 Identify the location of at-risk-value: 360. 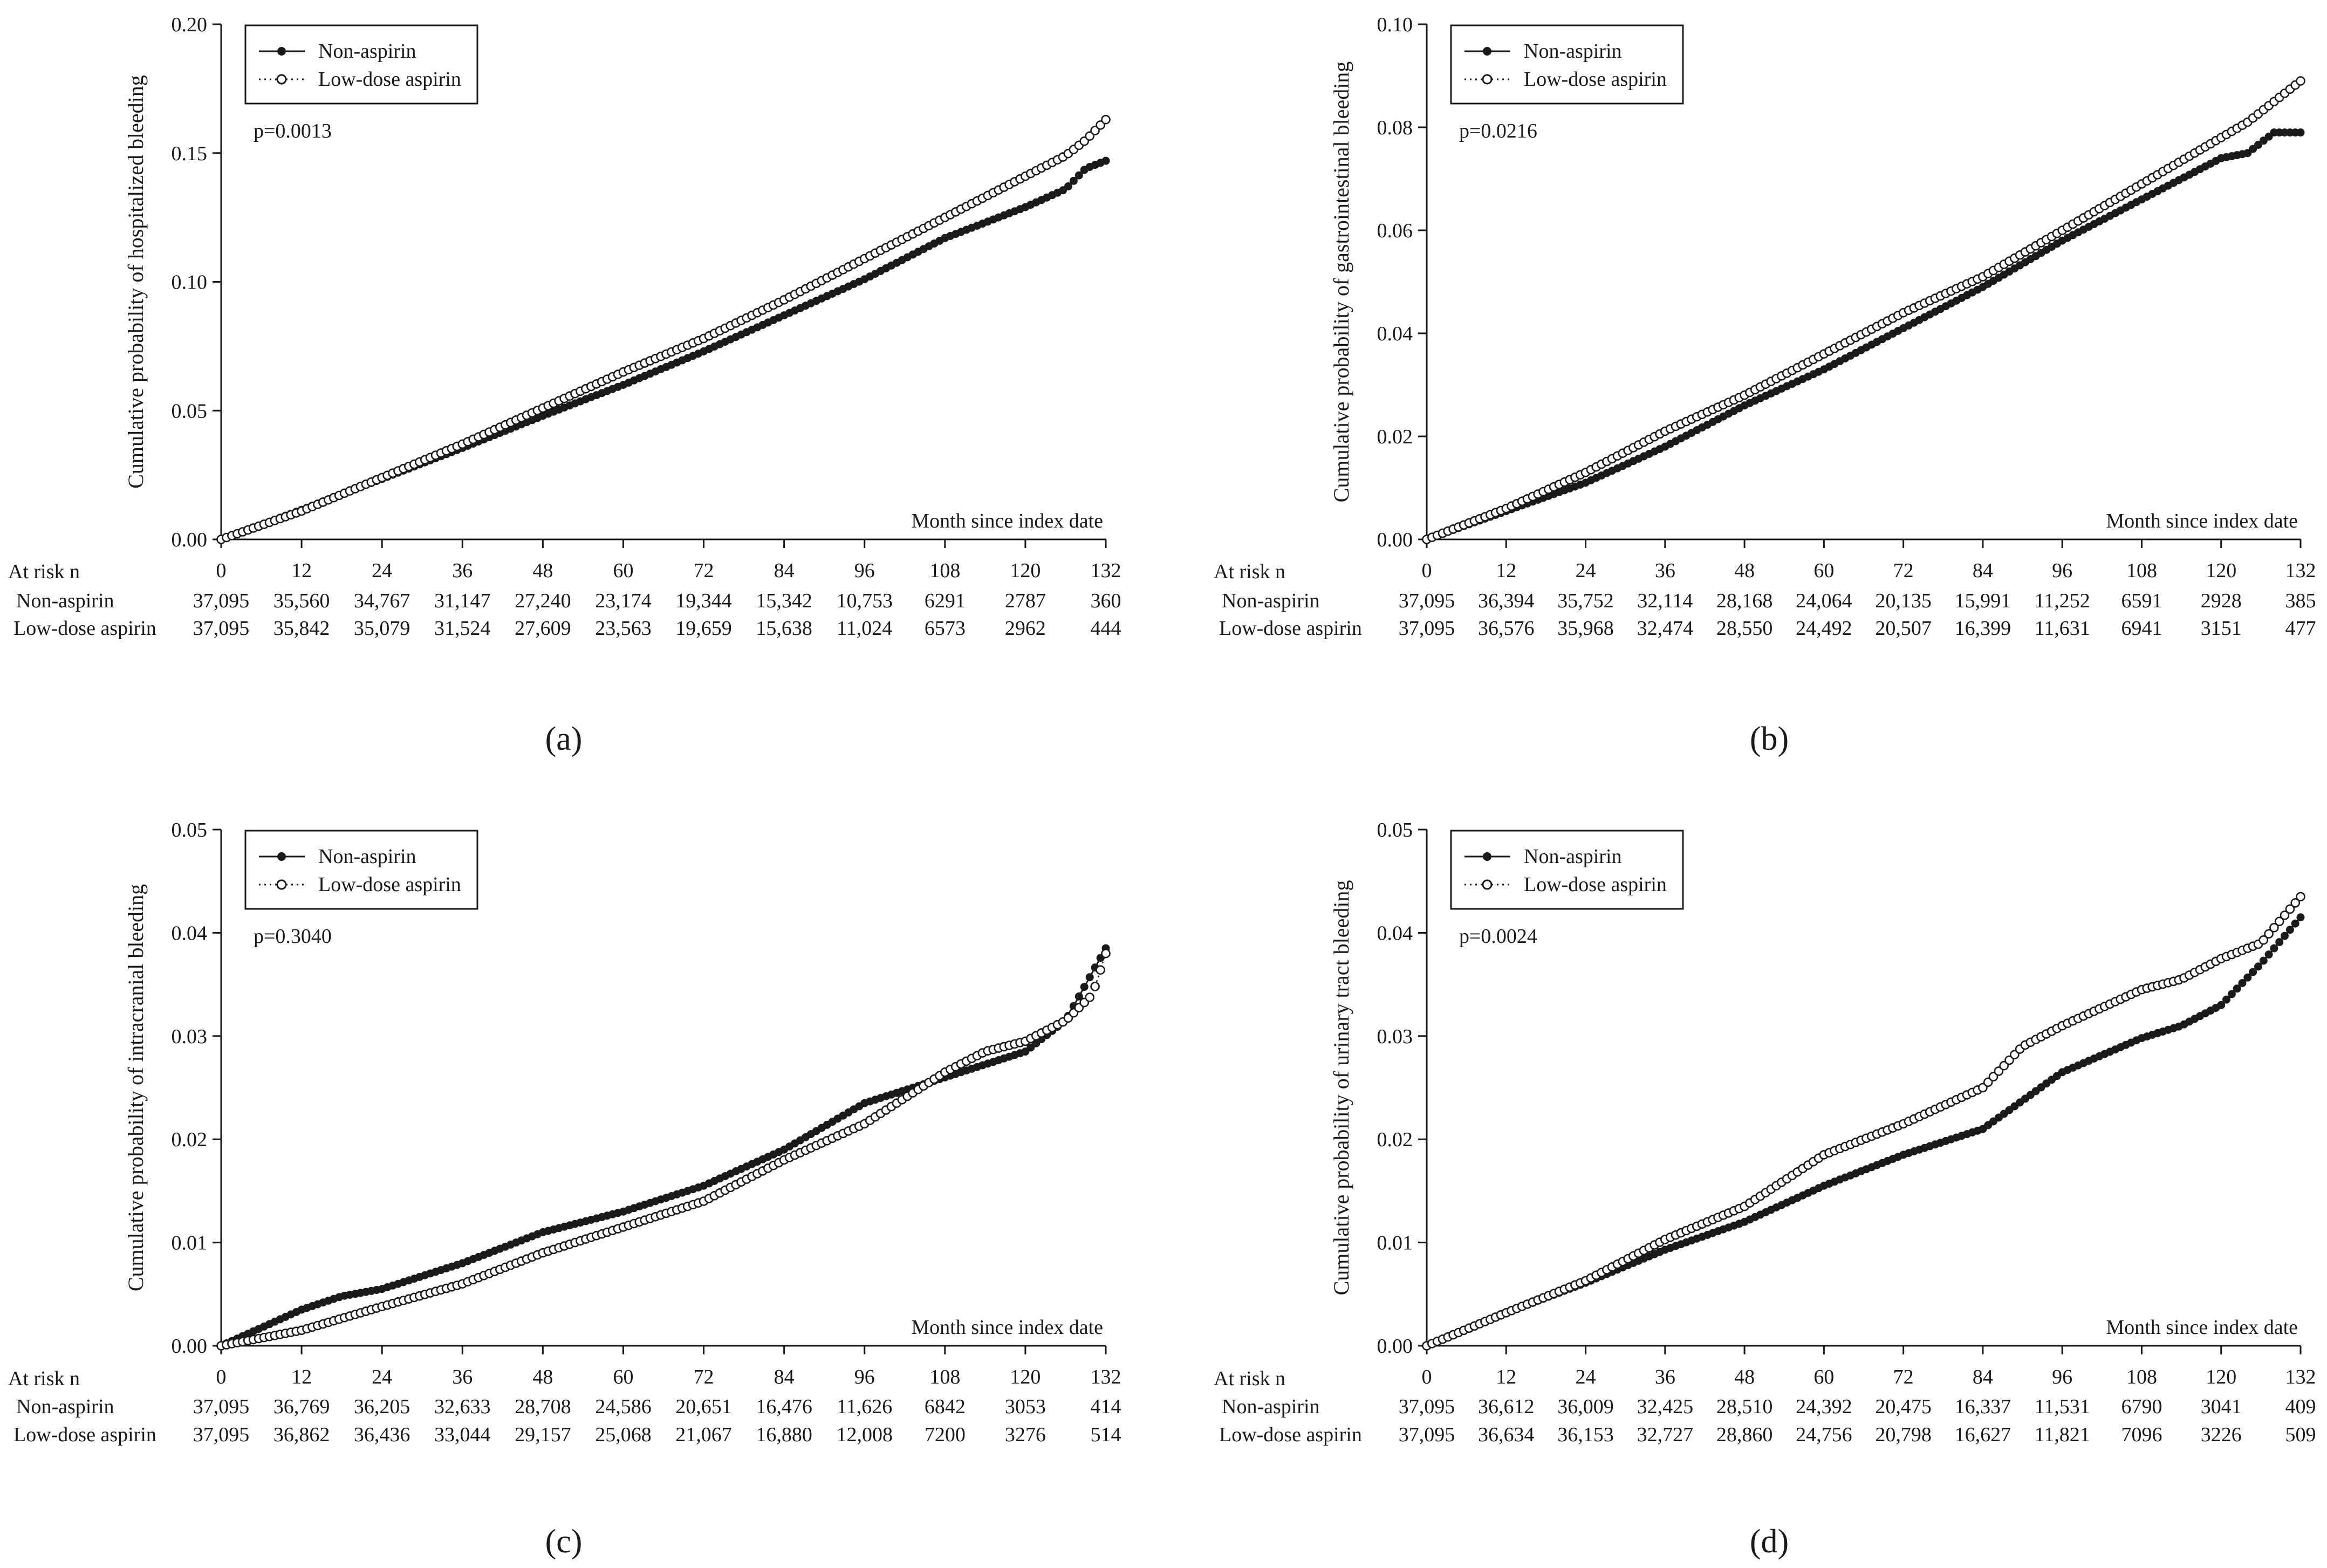
(1106, 601).